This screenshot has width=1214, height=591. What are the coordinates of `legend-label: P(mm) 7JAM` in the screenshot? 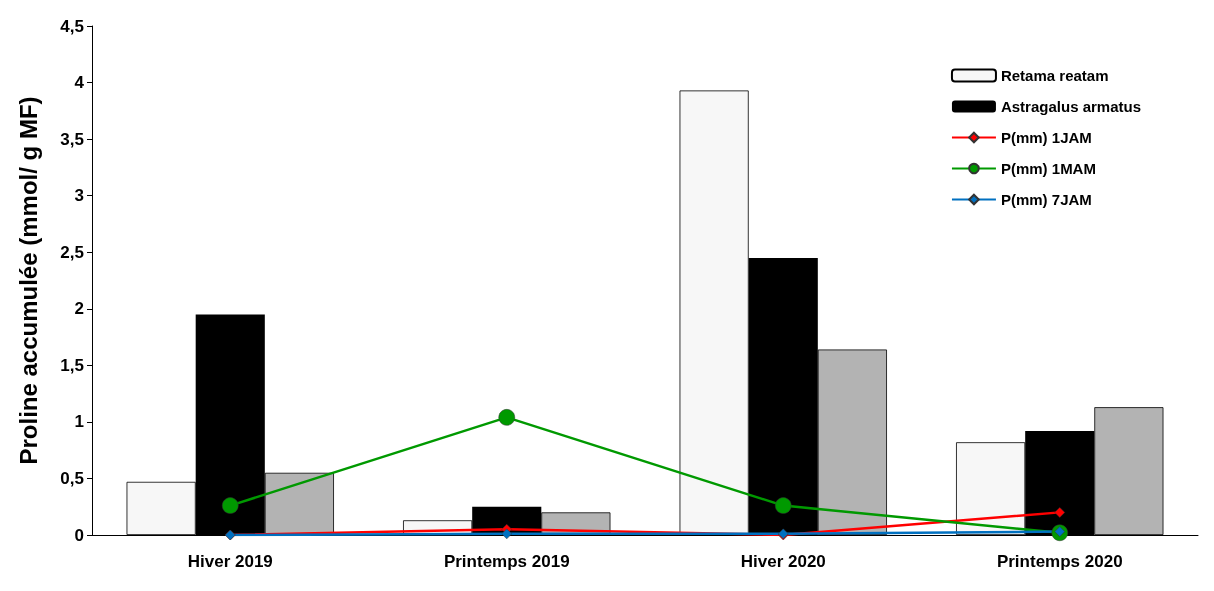 It's located at (1046, 199).